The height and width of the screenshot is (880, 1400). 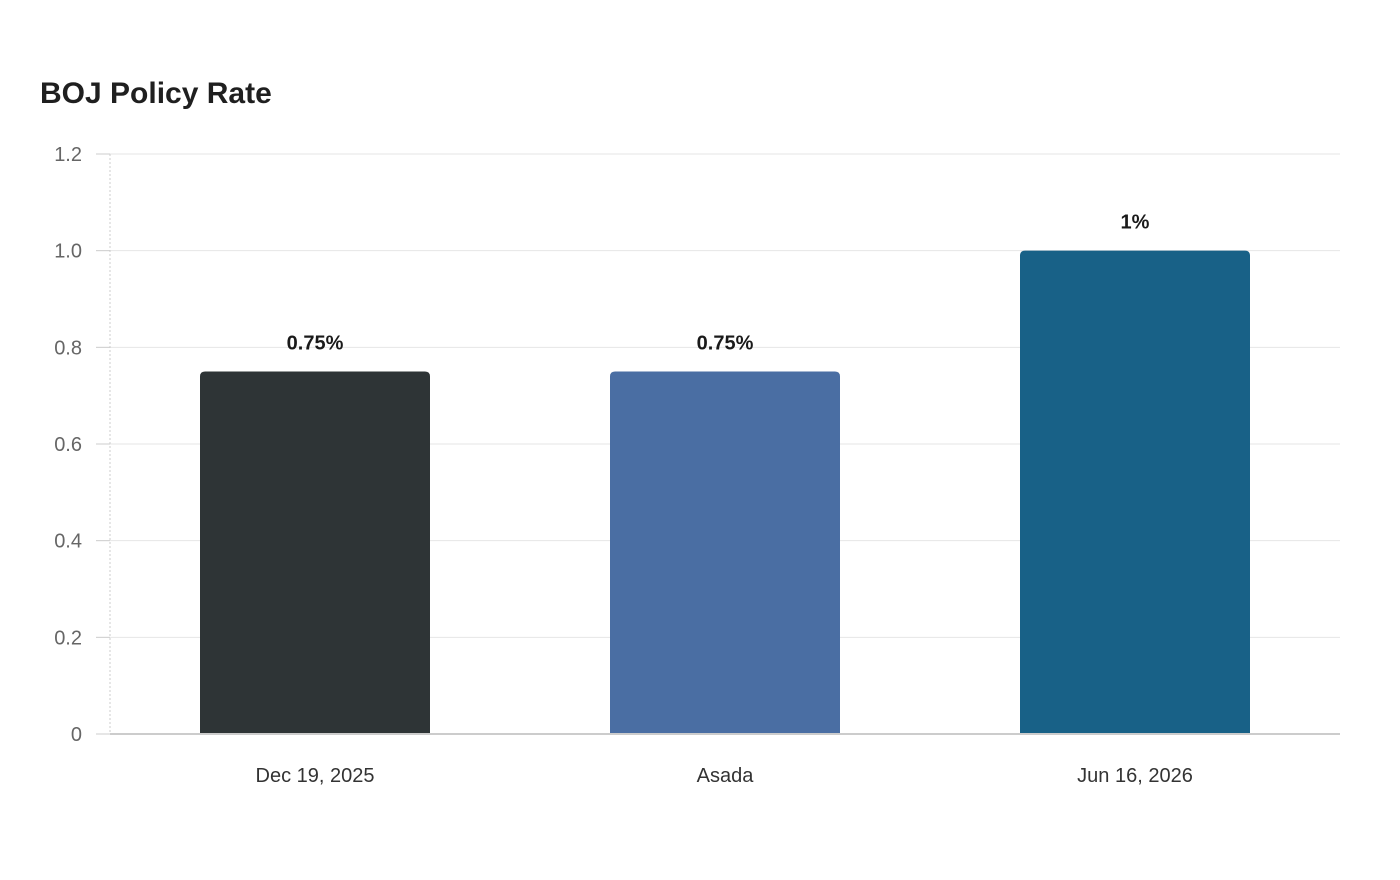 What do you see at coordinates (718, 283) in the screenshot?
I see `data-labels: 0.75% 0.75% 1%` at bounding box center [718, 283].